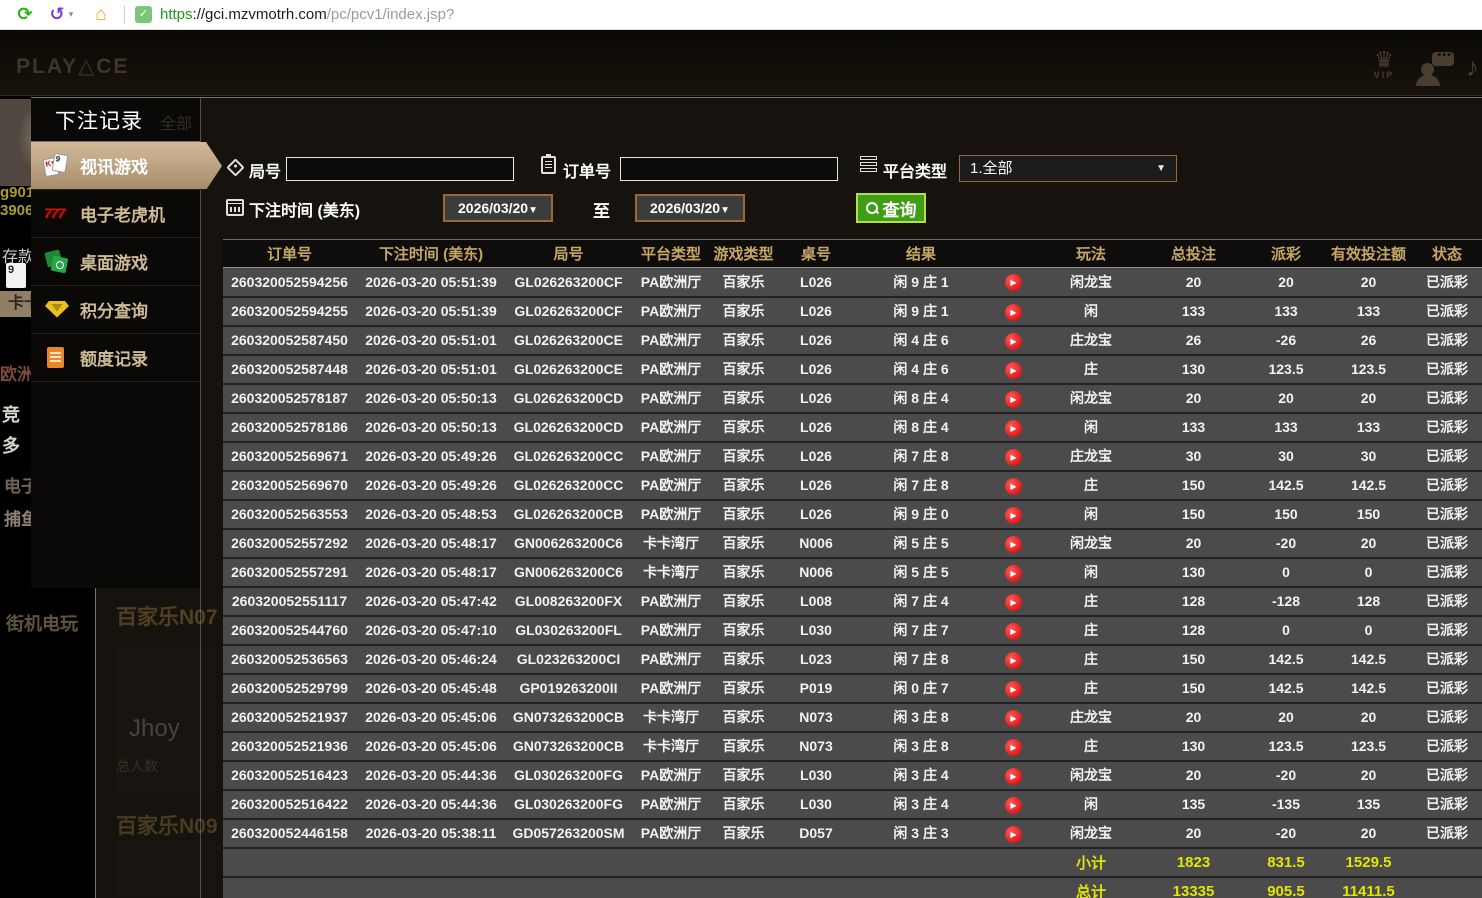 Image resolution: width=1482 pixels, height=898 pixels. What do you see at coordinates (143, 14) in the screenshot?
I see `secure-shield-icon: ✓` at bounding box center [143, 14].